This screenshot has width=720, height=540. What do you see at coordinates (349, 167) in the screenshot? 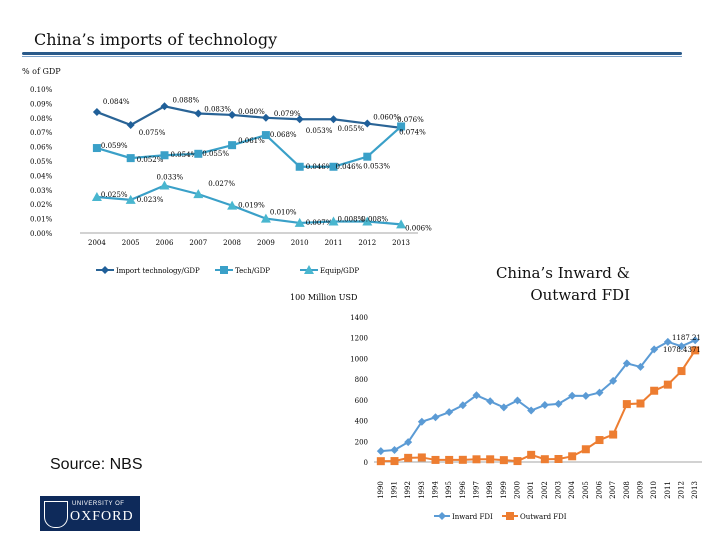
I see `data-label: 0.046%` at bounding box center [349, 167].